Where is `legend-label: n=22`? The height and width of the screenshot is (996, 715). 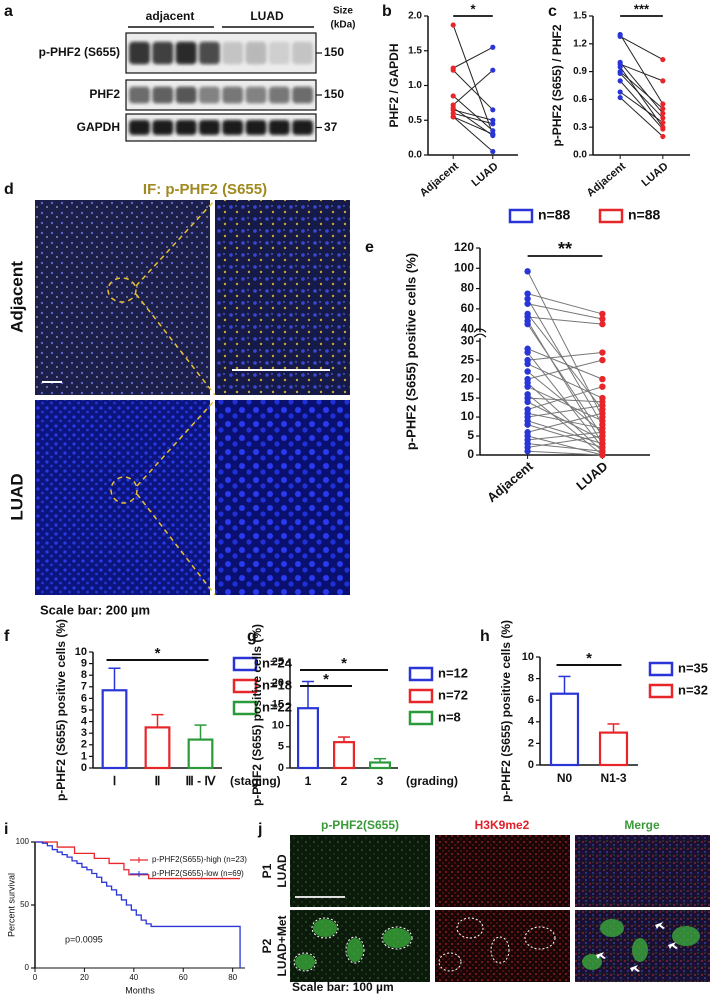 legend-label: n=22 is located at coordinates (277, 706).